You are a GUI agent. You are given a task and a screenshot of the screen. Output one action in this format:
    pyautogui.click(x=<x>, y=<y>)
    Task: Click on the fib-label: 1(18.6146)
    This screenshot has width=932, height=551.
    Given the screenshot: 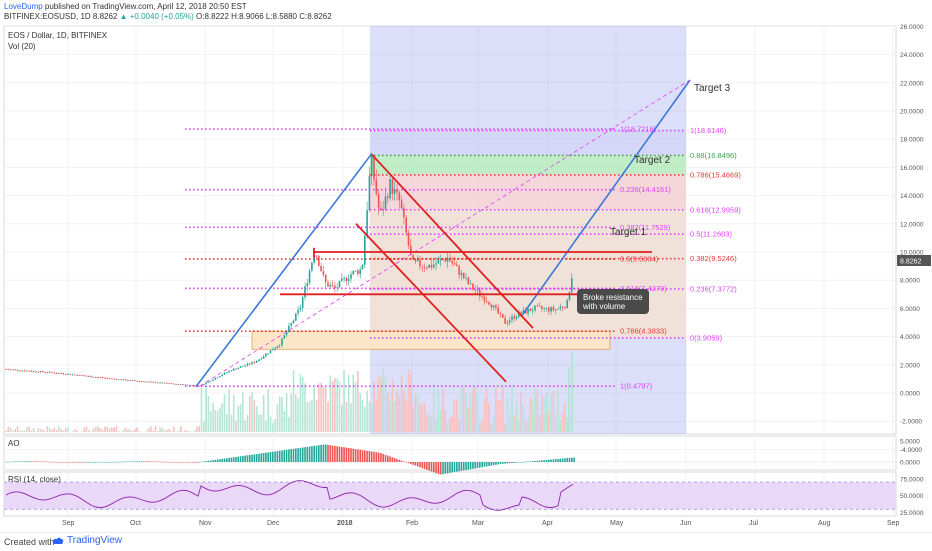 What is the action you would take?
    pyautogui.click(x=708, y=130)
    